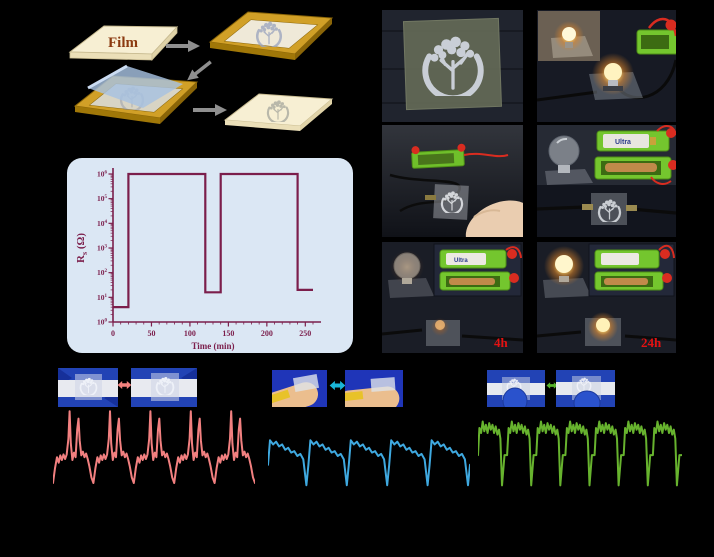 The image size is (714, 557). What do you see at coordinates (102, 198) in the screenshot?
I see `svg-text: 105` at bounding box center [102, 198].